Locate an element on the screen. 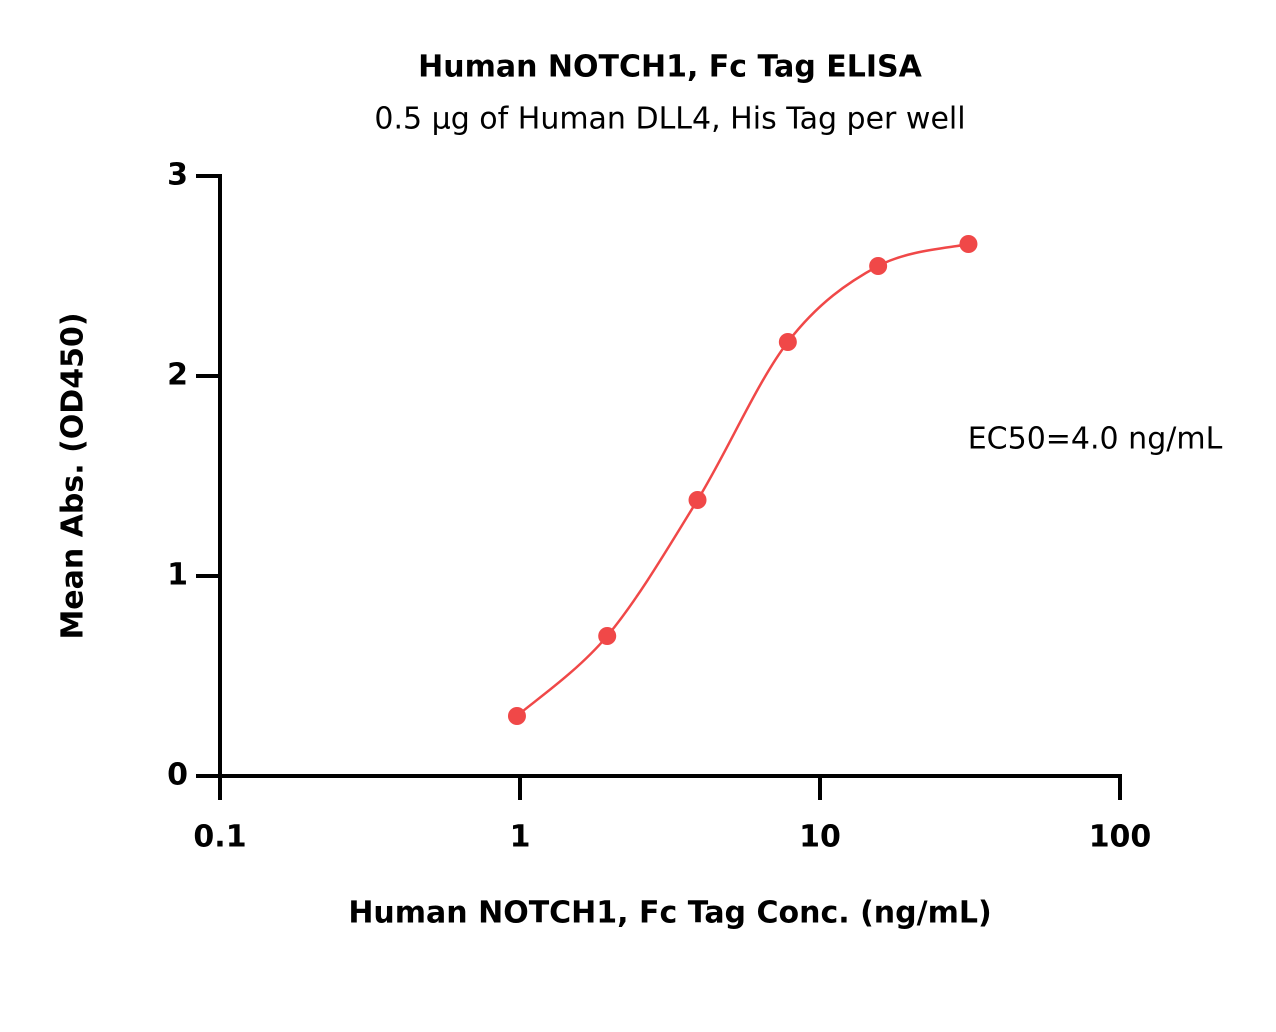 The image size is (1276, 1032). x-axis-label: Human NOTCH1, Fc Tag Conc. (ng/mL) is located at coordinates (669, 913).